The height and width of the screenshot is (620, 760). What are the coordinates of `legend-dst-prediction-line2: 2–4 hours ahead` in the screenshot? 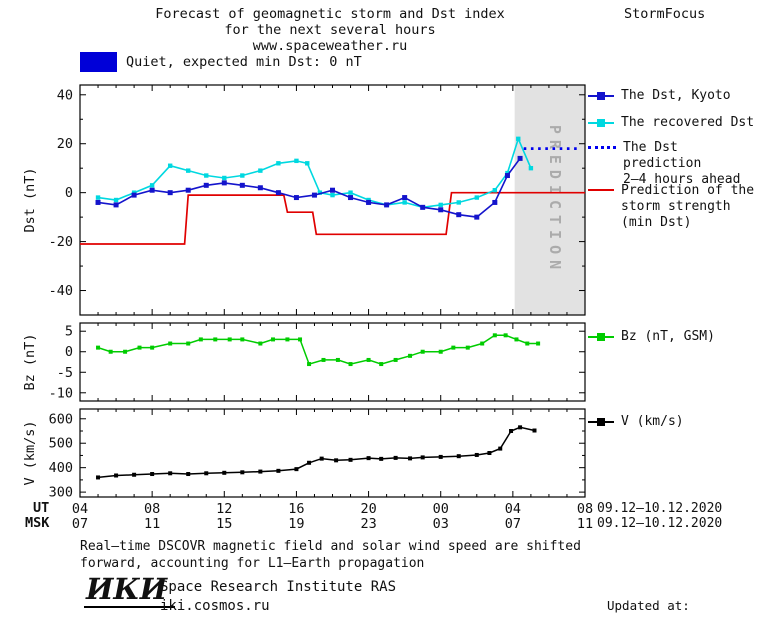 It's located at (682, 179).